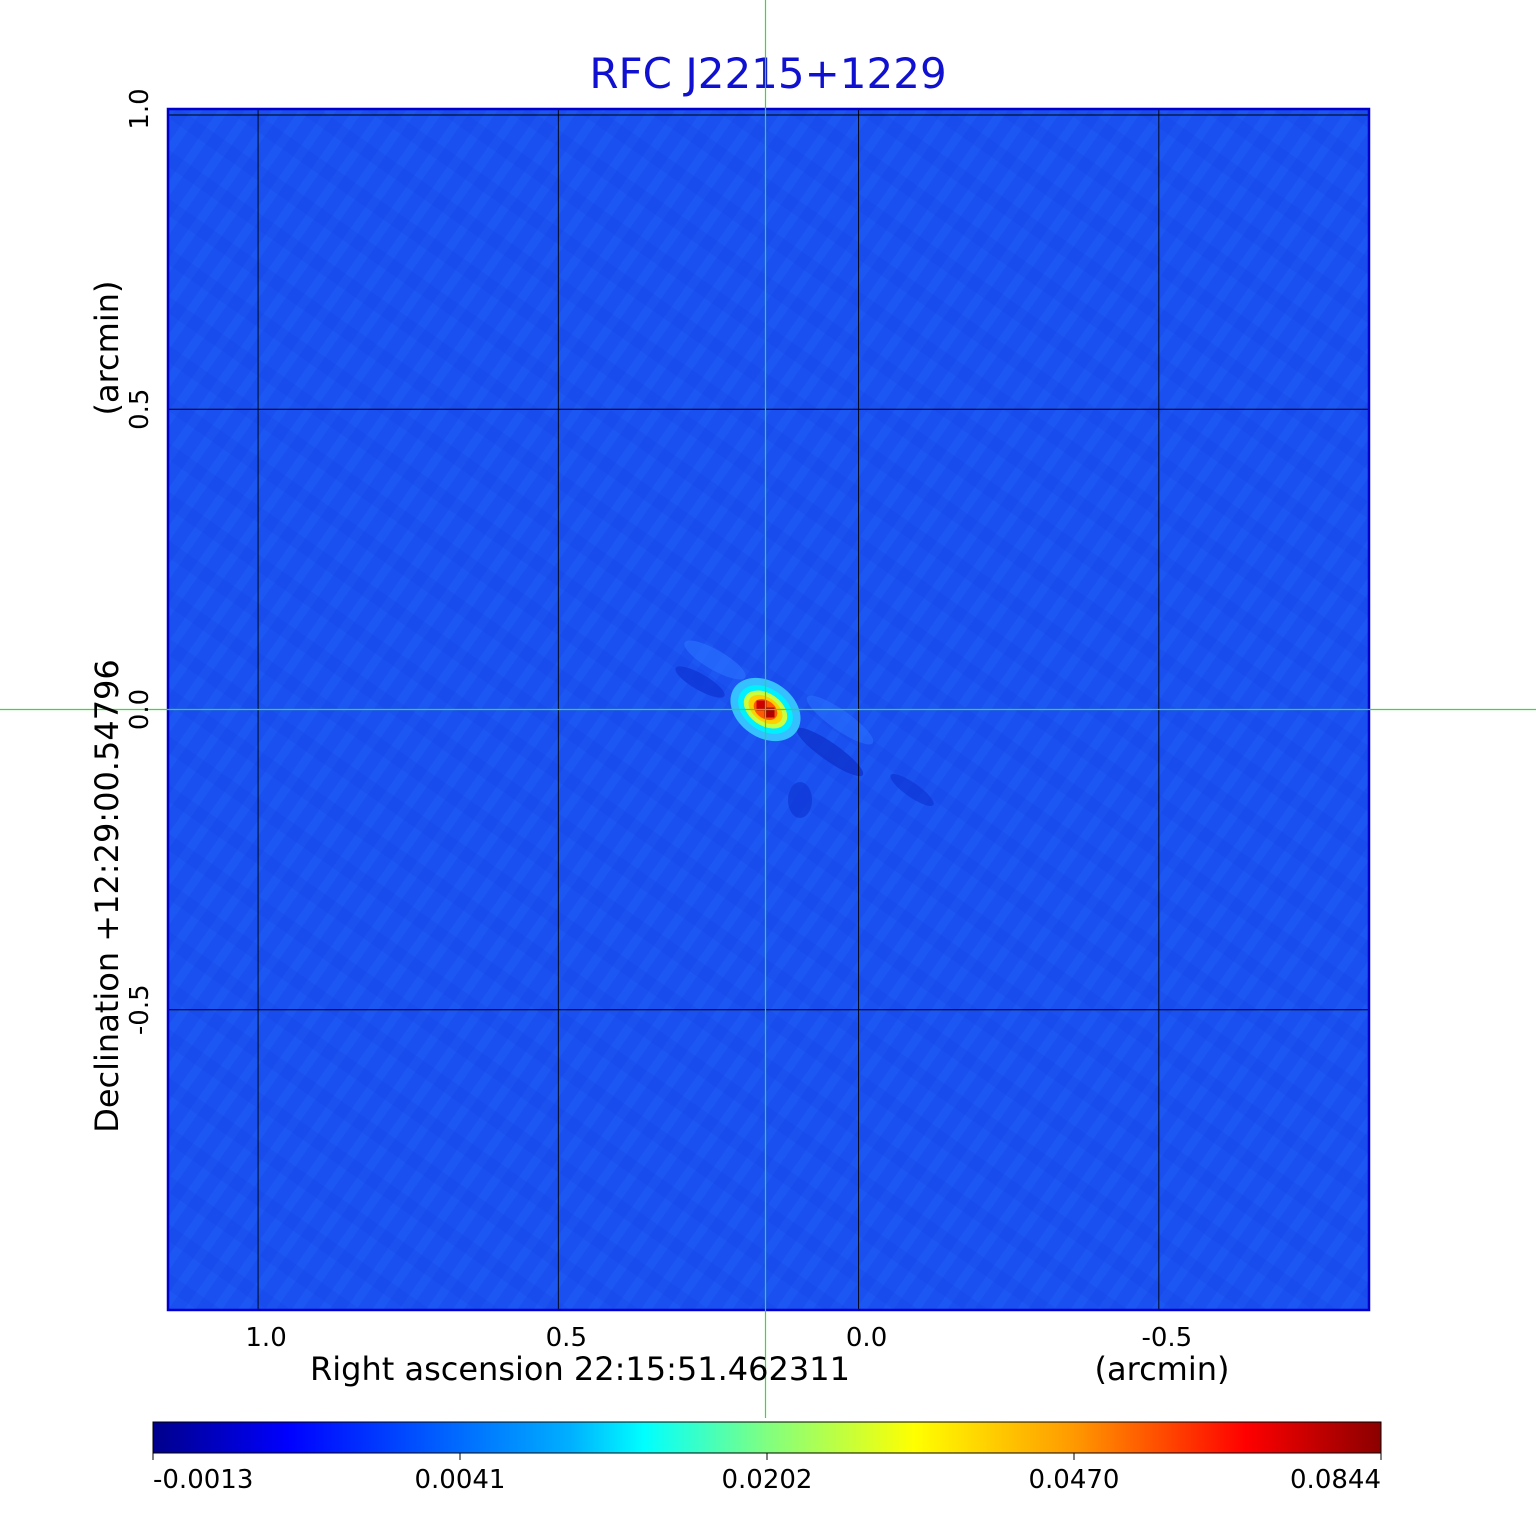 This screenshot has width=1536, height=1515. Describe the element at coordinates (767, 73) in the screenshot. I see `chart-title: RFC J2215+1229` at that location.